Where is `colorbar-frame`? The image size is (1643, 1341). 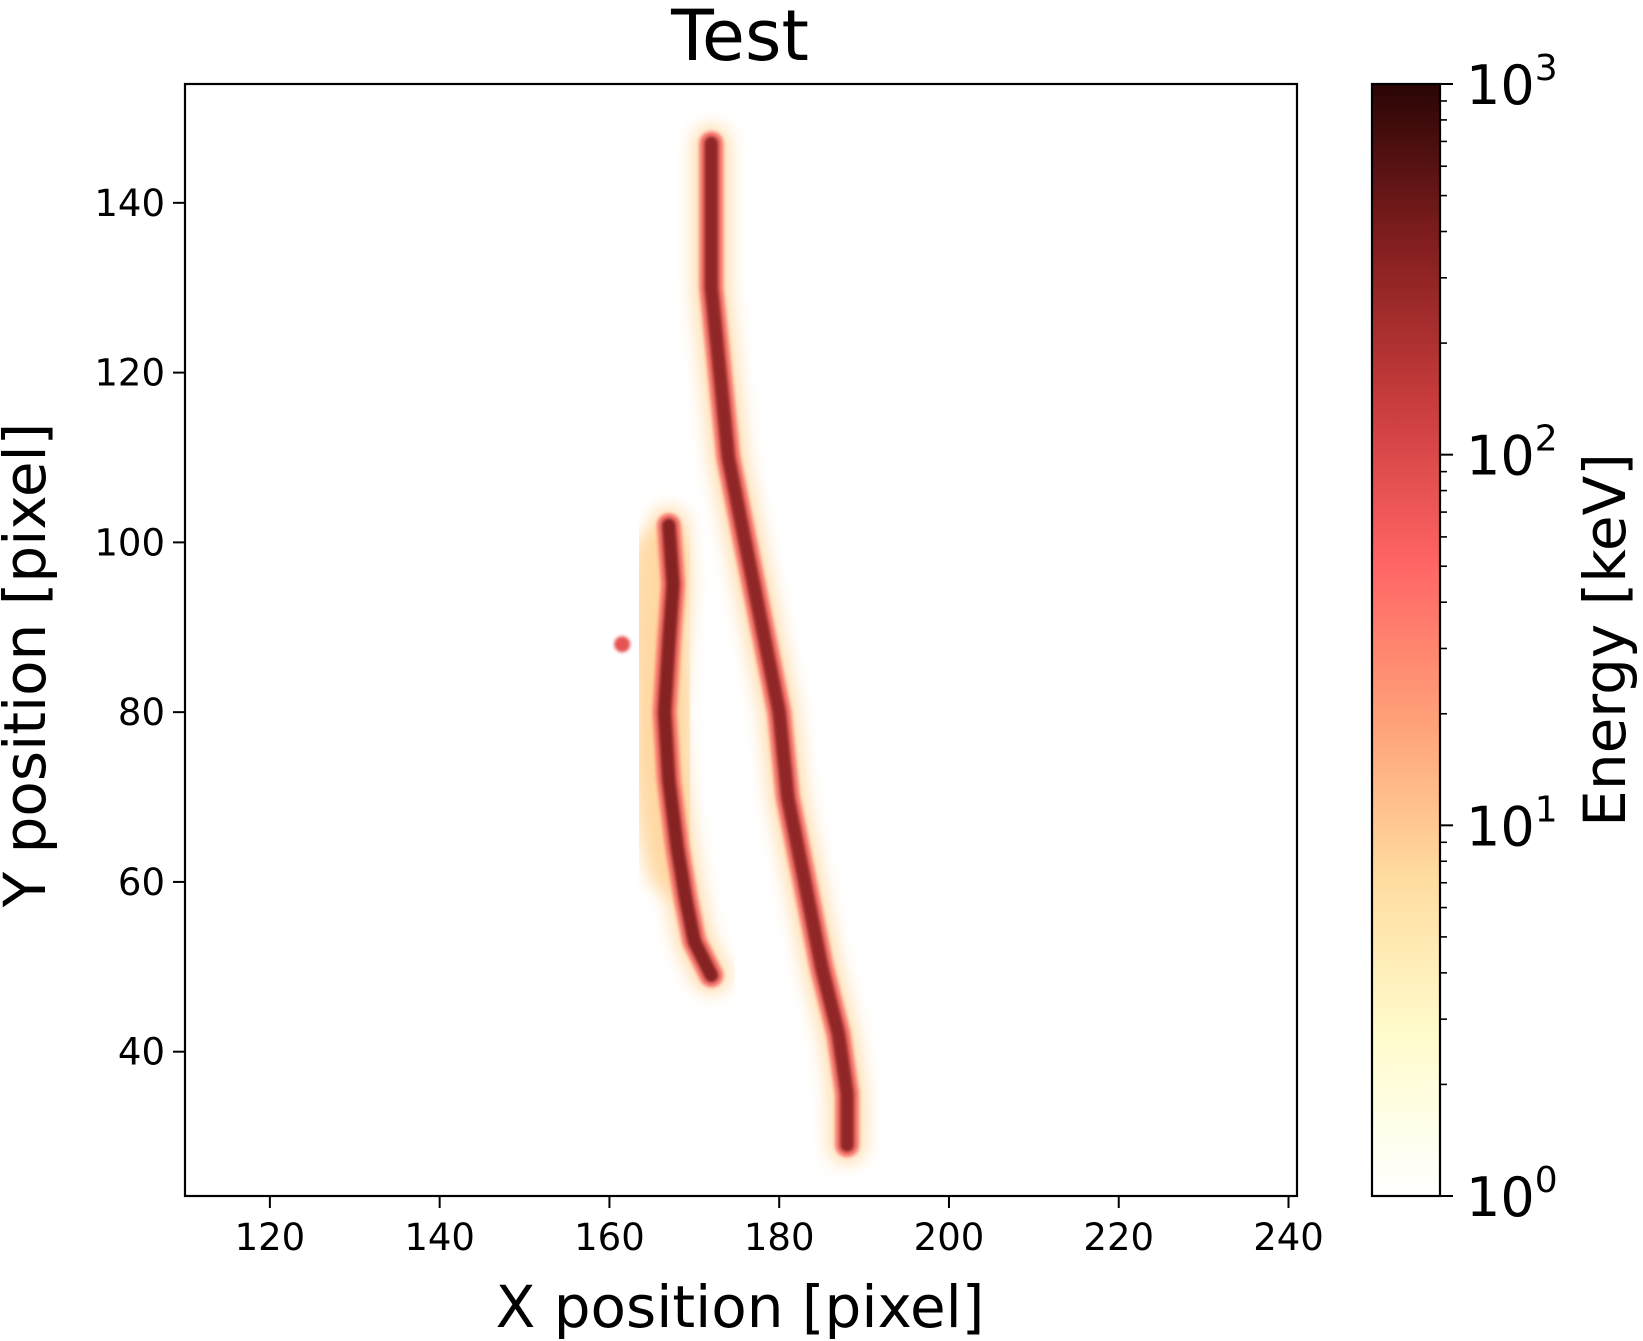
colorbar-frame is located at coordinates (1406, 640).